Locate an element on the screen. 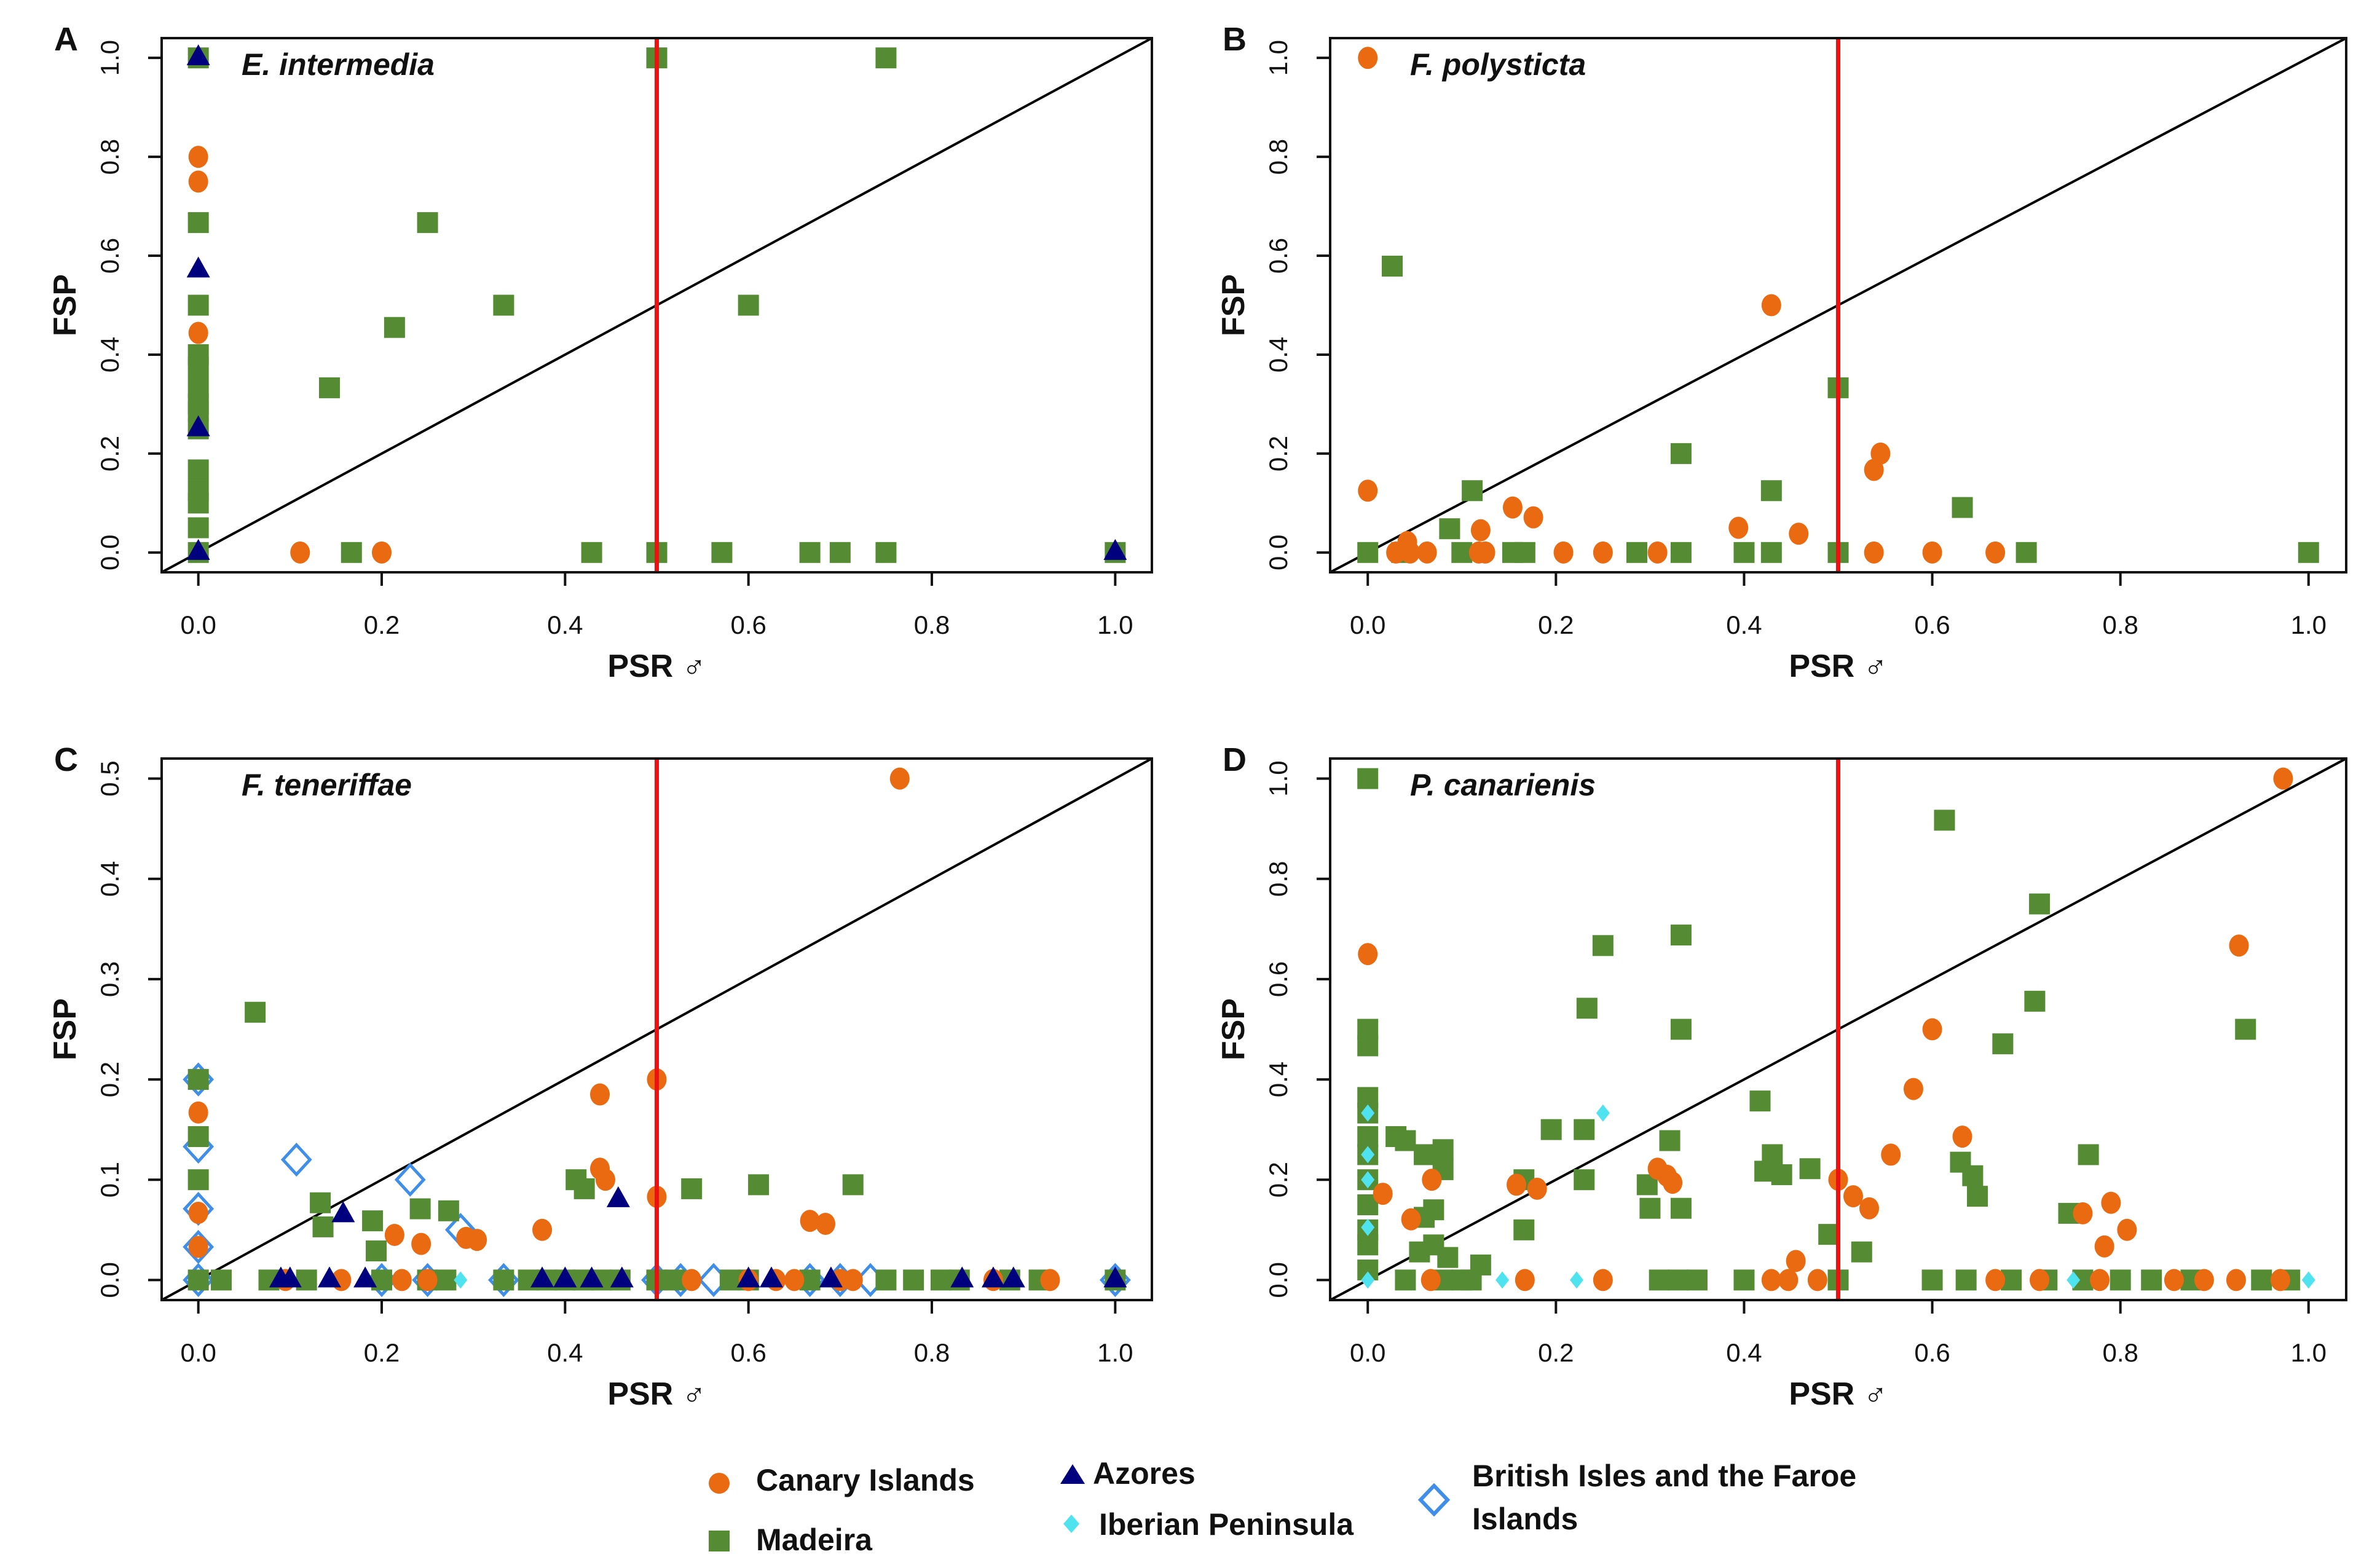 Image resolution: width=2380 pixels, height=1565 pixels. x-tick-label: 0.0 is located at coordinates (198, 1352).